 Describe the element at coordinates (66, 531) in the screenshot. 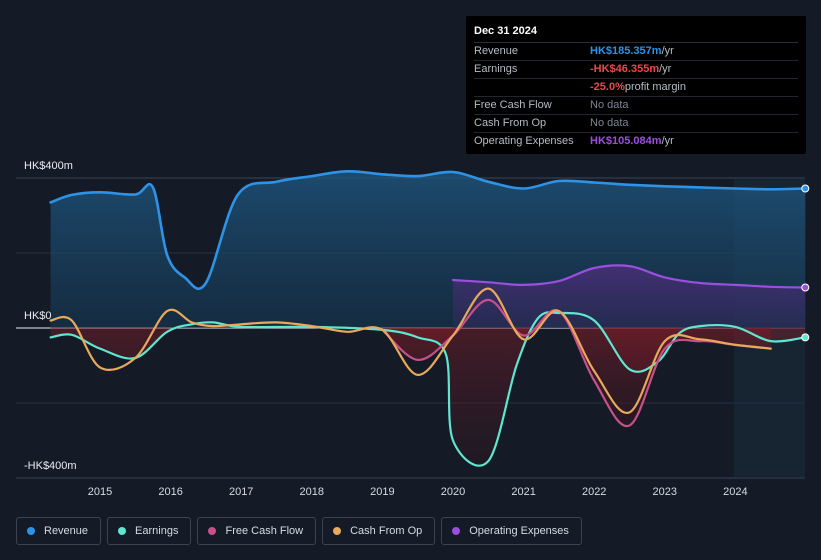

I see `legend-label: Revenue` at that location.